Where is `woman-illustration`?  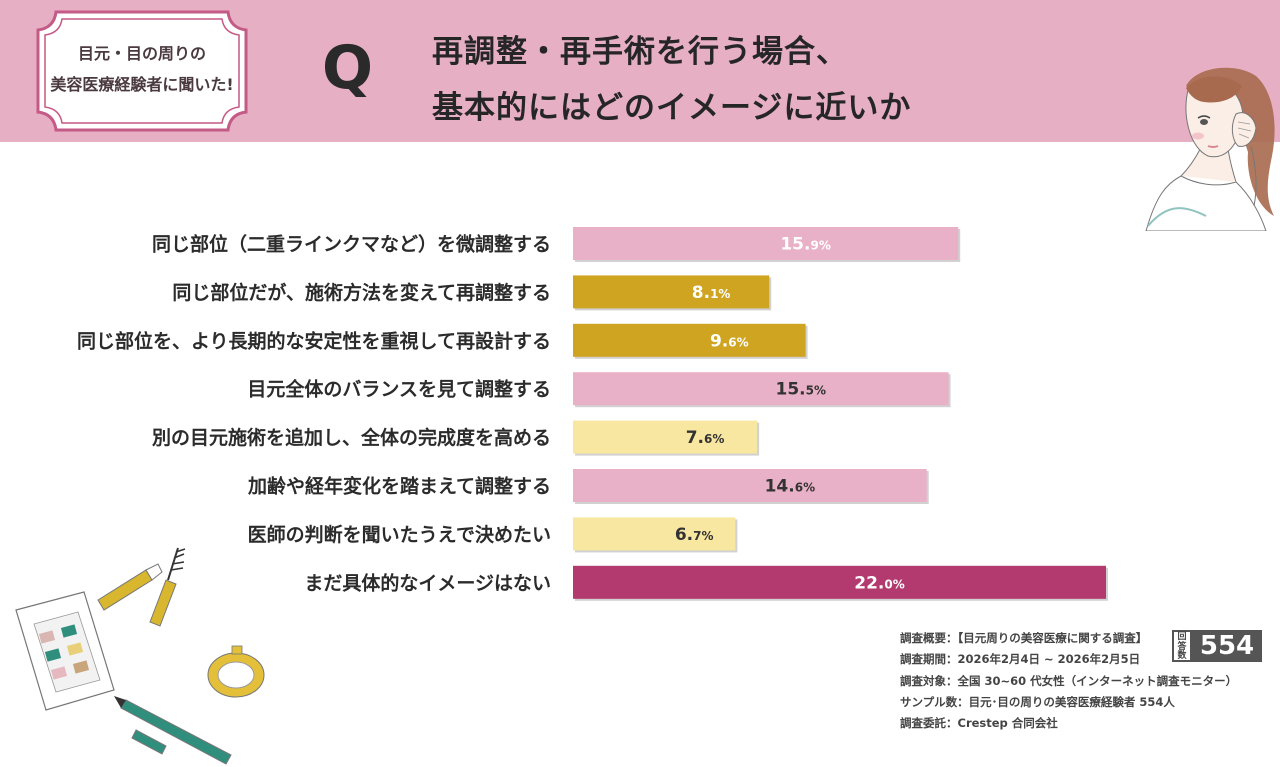 woman-illustration is located at coordinates (1210, 149).